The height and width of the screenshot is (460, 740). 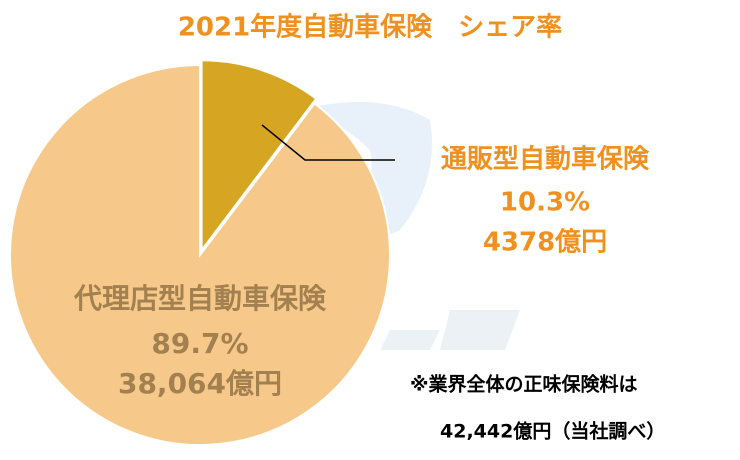 I want to click on amount-label: 4378億円, so click(x=545, y=243).